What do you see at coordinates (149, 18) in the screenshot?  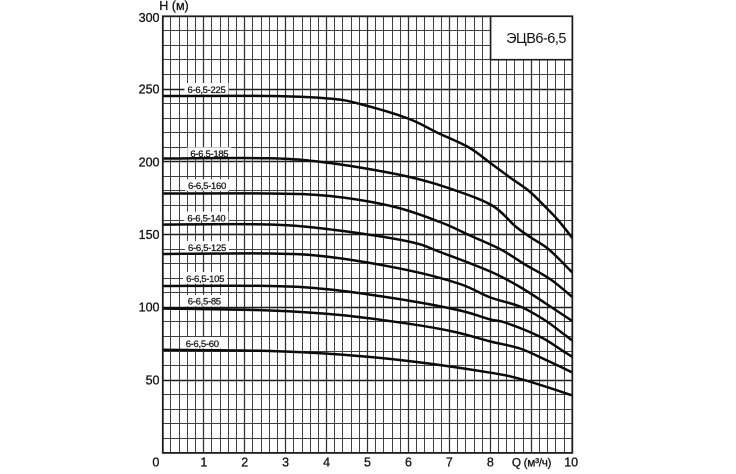 I see `svg-text: 300` at bounding box center [149, 18].